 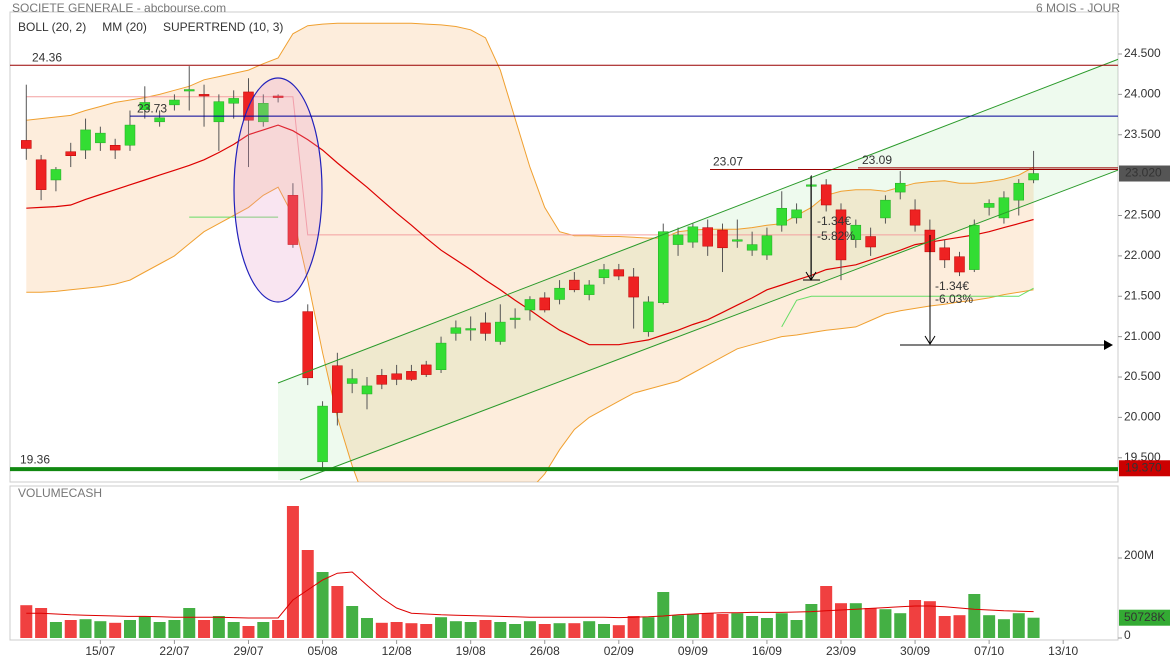 I want to click on x-tick-label: 19/08, so click(x=471, y=651).